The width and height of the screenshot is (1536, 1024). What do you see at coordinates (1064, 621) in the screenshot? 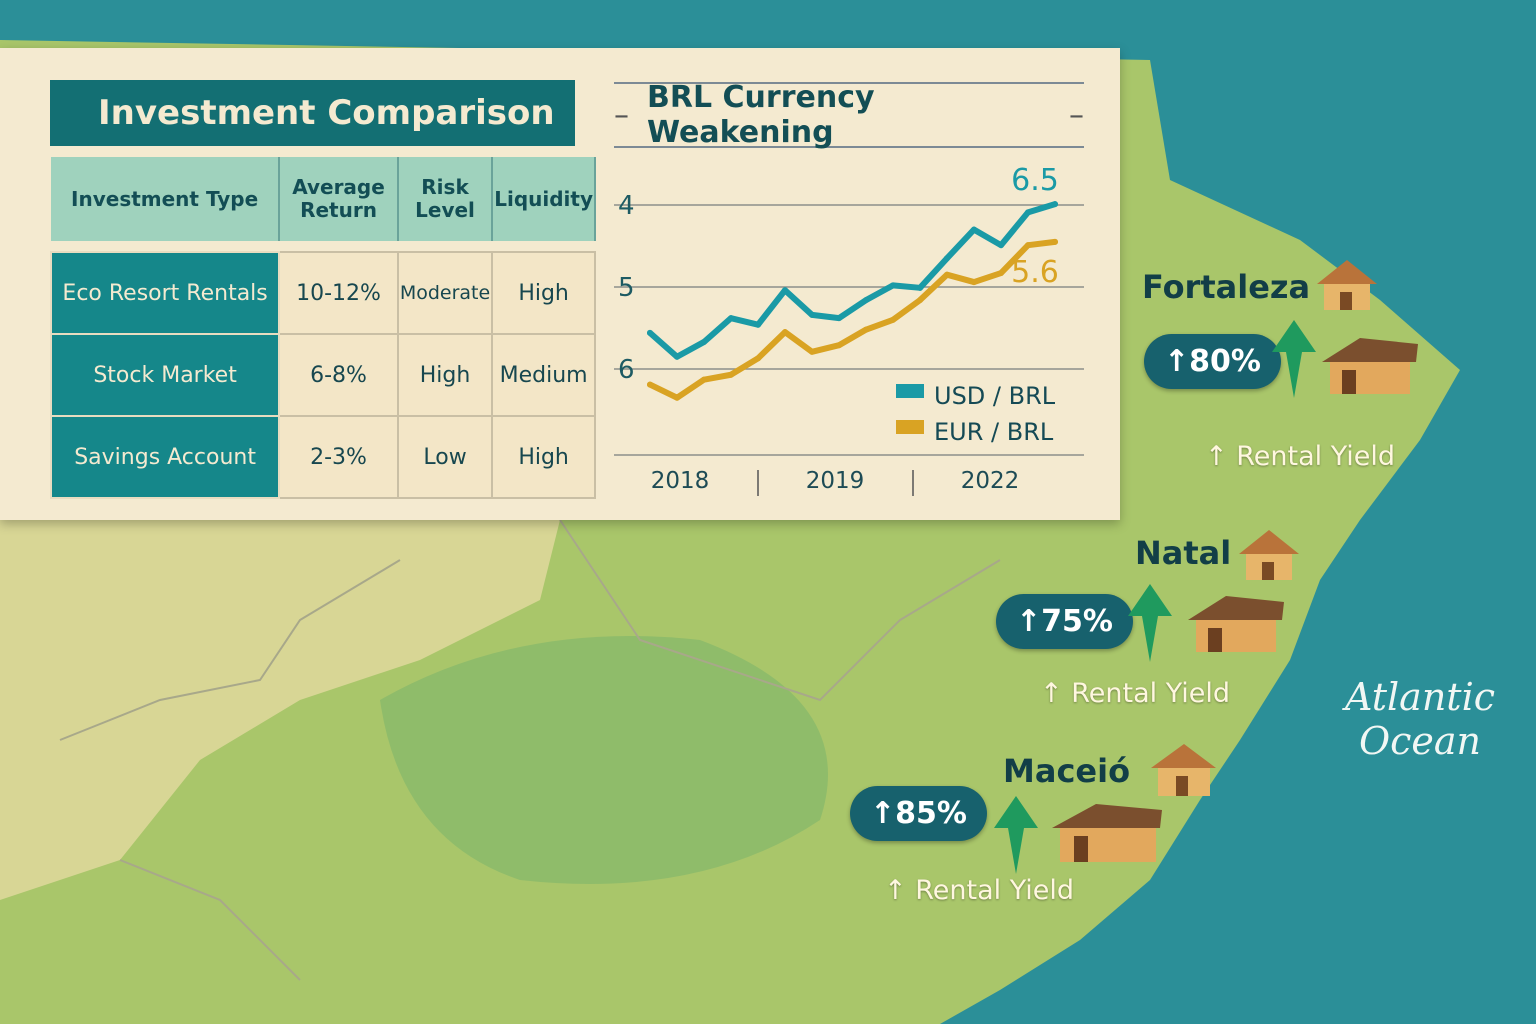
I see `yield-badge-natal: ↑75%` at bounding box center [1064, 621].